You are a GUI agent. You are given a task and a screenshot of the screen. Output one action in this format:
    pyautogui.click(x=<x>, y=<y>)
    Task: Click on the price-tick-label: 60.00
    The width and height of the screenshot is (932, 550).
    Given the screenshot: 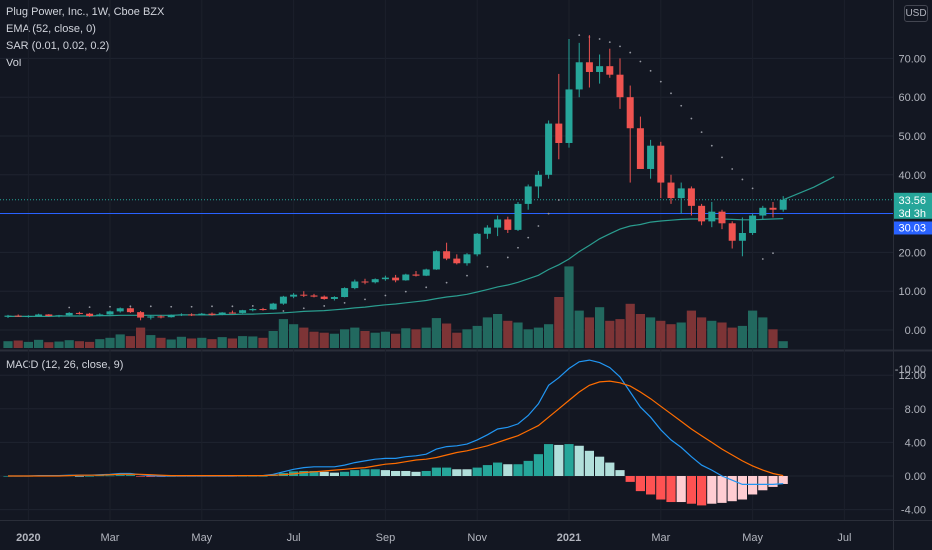 What is the action you would take?
    pyautogui.click(x=912, y=98)
    